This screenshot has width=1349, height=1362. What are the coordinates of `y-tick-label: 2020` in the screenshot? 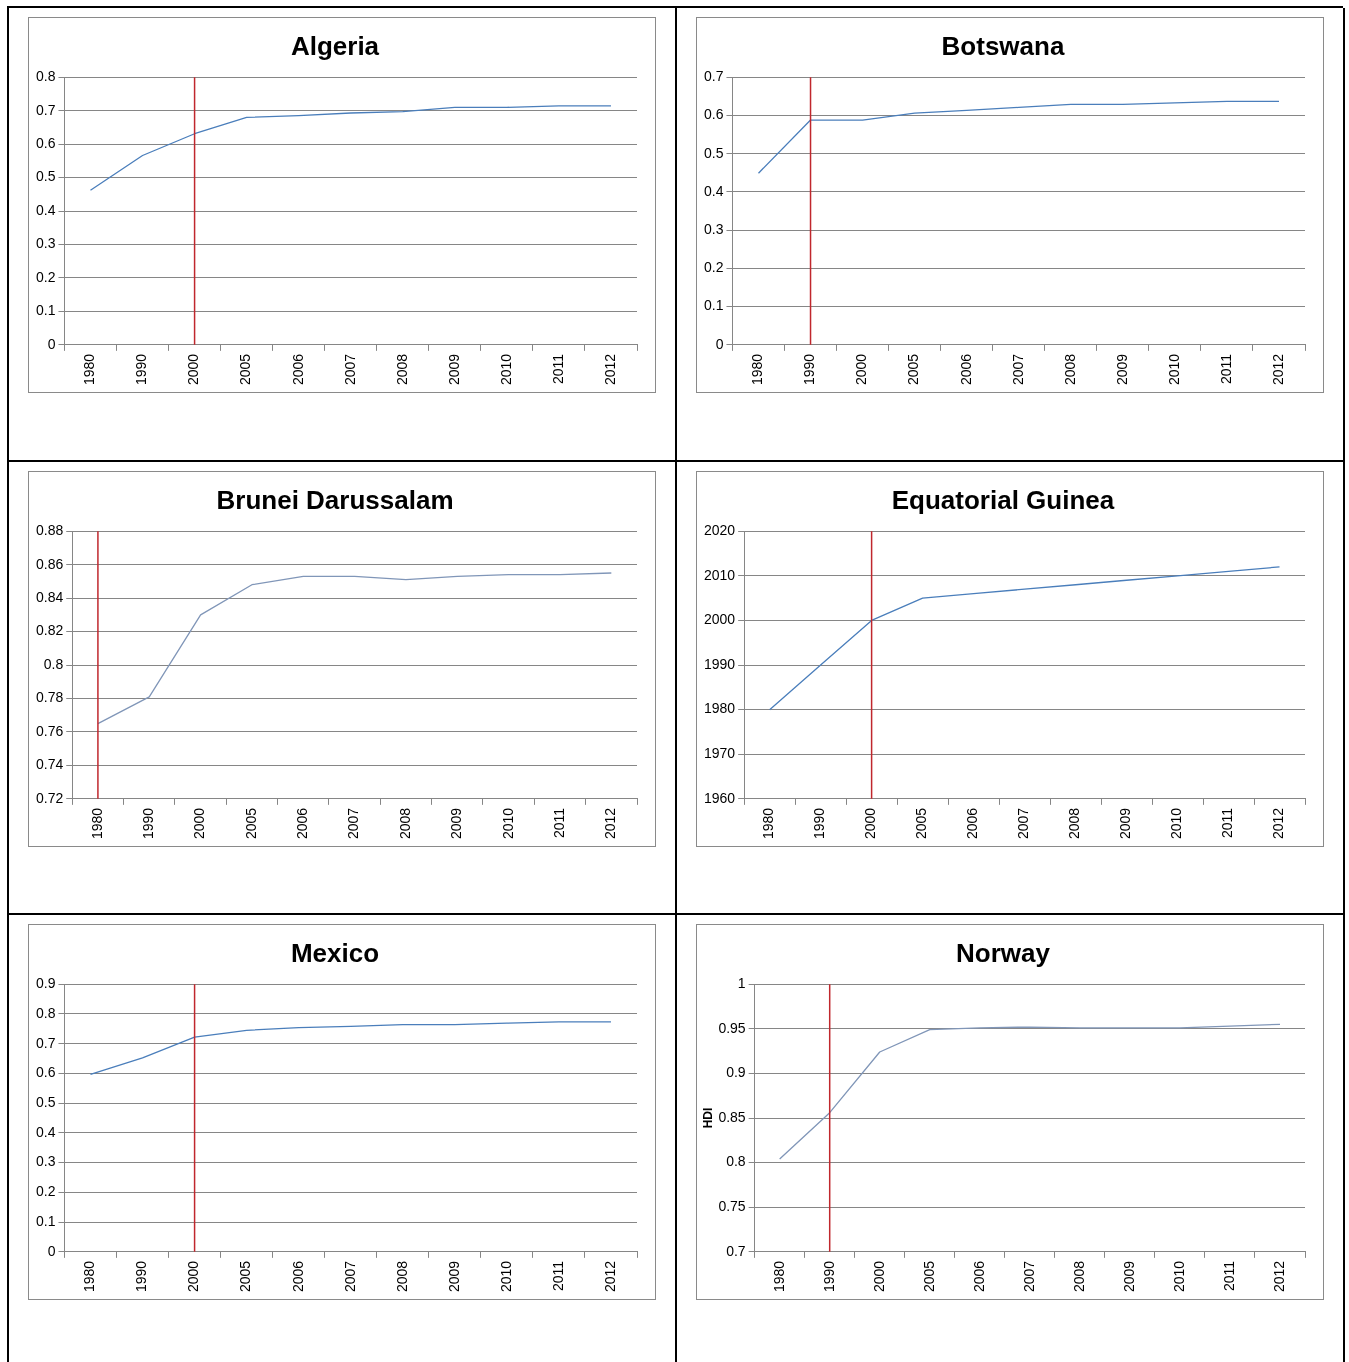 It's located at (719, 530).